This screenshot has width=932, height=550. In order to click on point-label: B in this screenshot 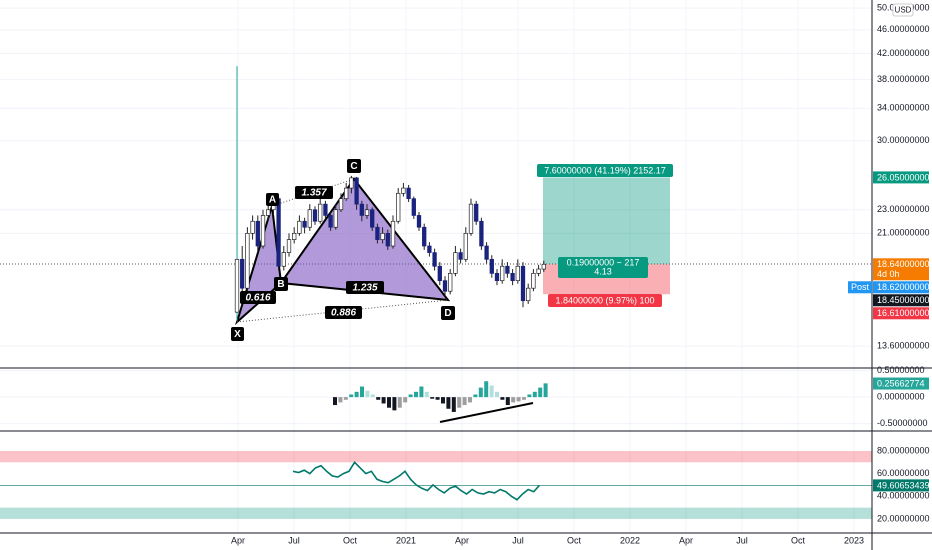, I will do `click(280, 284)`.